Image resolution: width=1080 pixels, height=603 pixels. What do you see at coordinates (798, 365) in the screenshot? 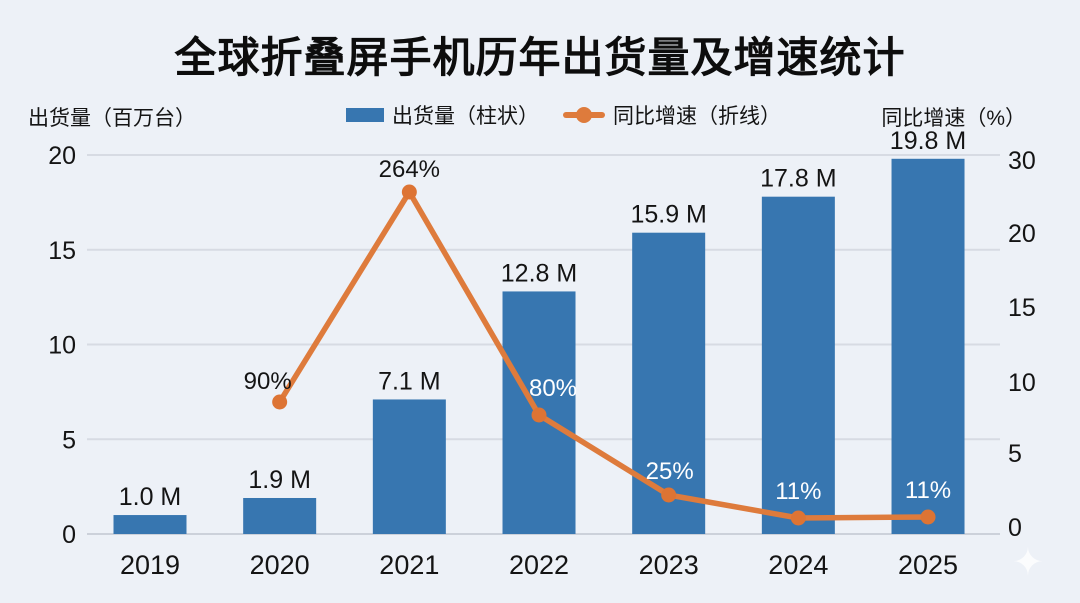
I see `bar-2024` at bounding box center [798, 365].